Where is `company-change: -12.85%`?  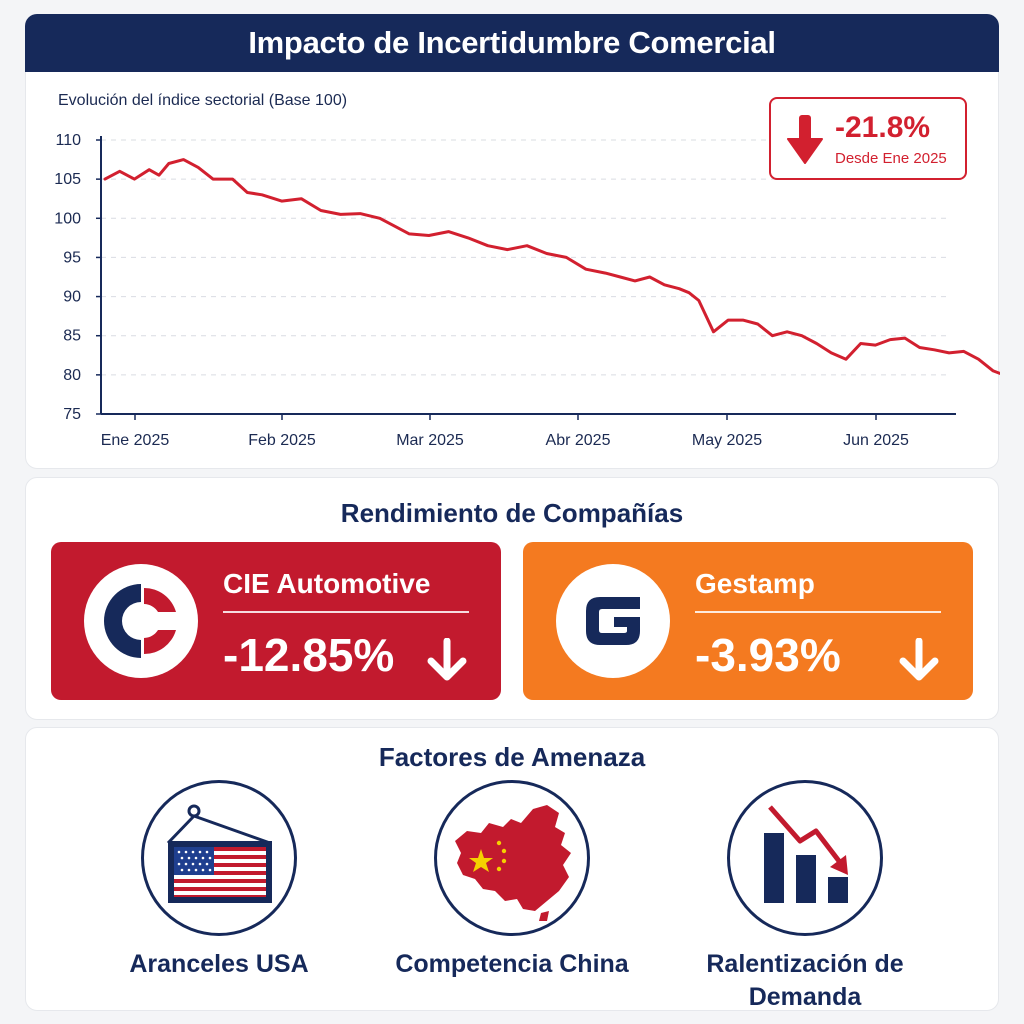 company-change: -12.85% is located at coordinates (309, 655).